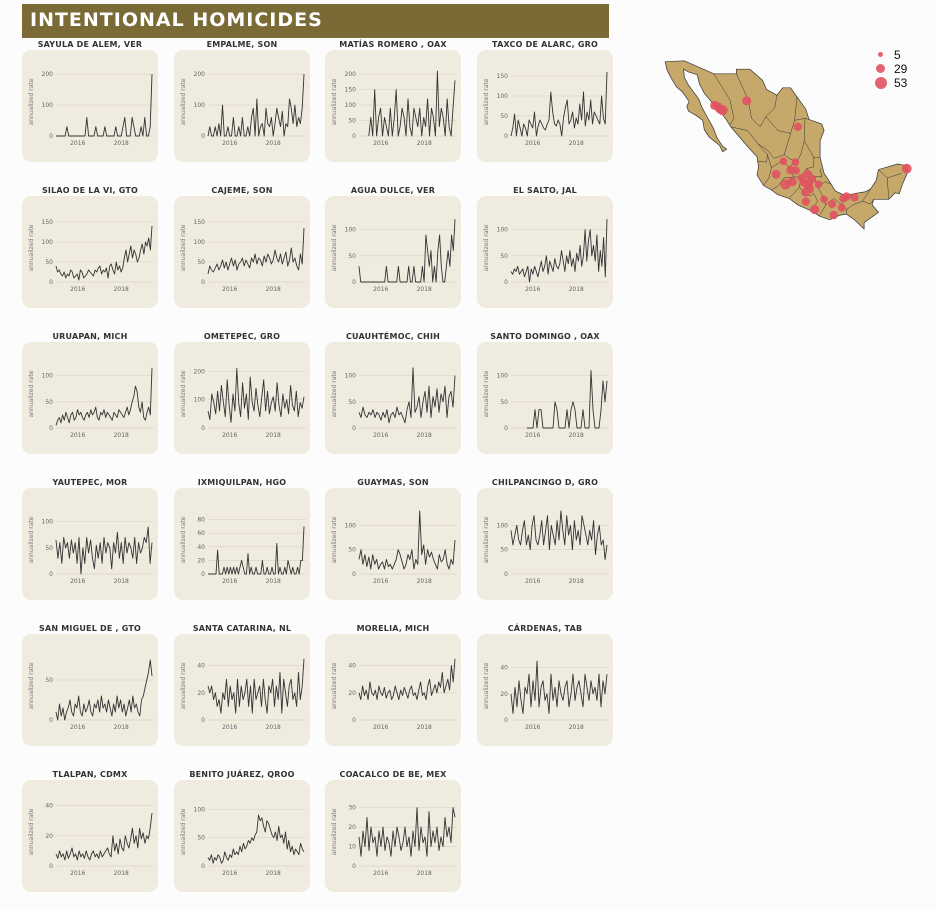 This screenshot has height=910, width=936. I want to click on chart-svg: 0 100 200 2016 2018 annualized rate, so click(91, 109).